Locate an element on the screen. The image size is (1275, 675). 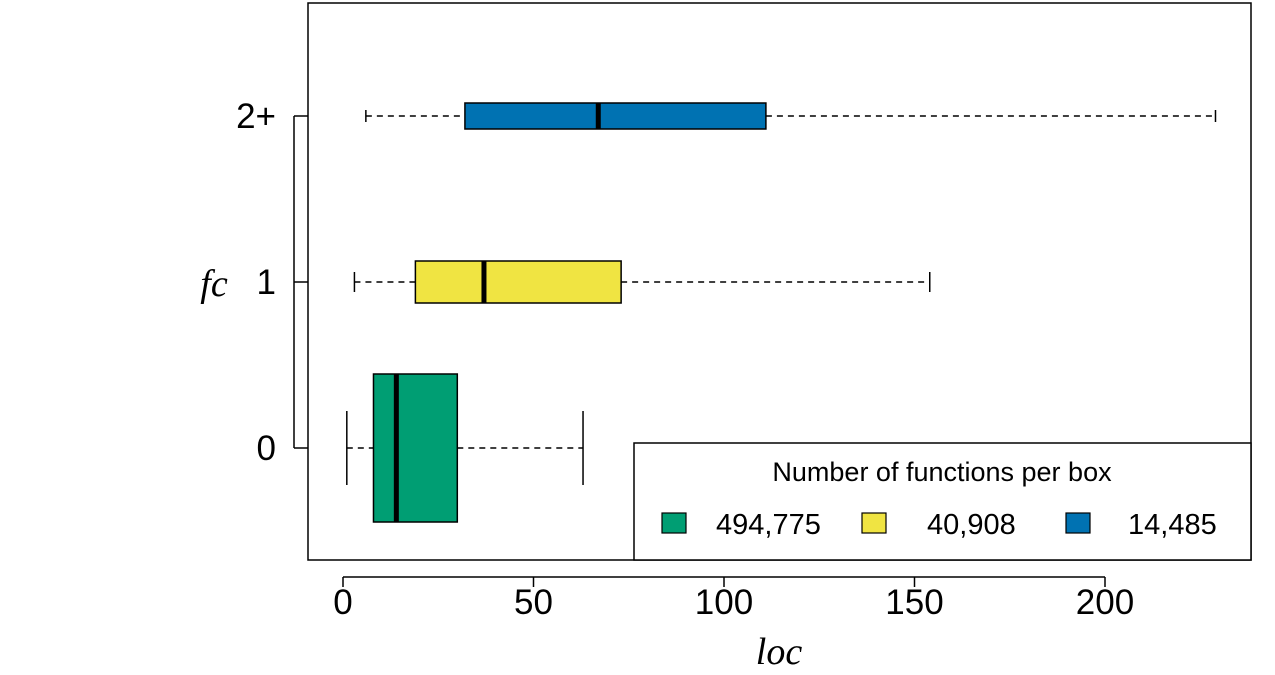
x-tick-label: 50 is located at coordinates (533, 602).